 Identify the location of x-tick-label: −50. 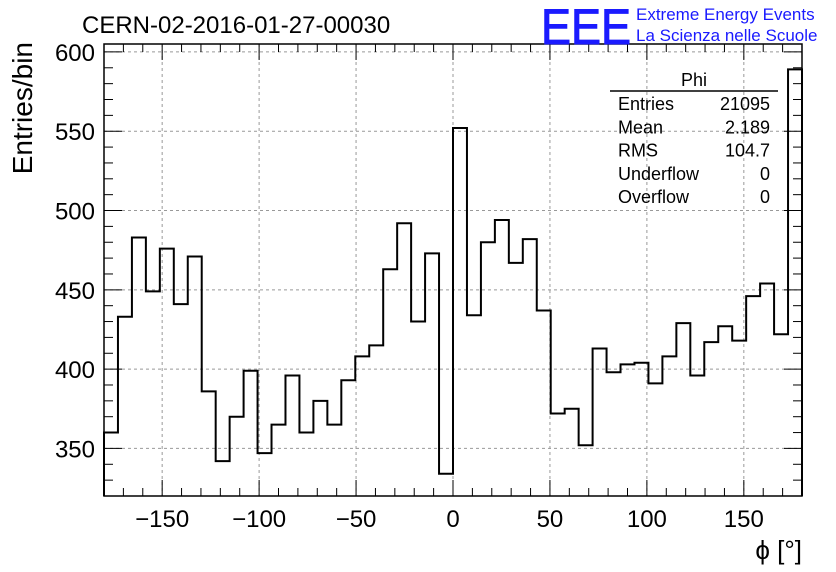
(356, 519).